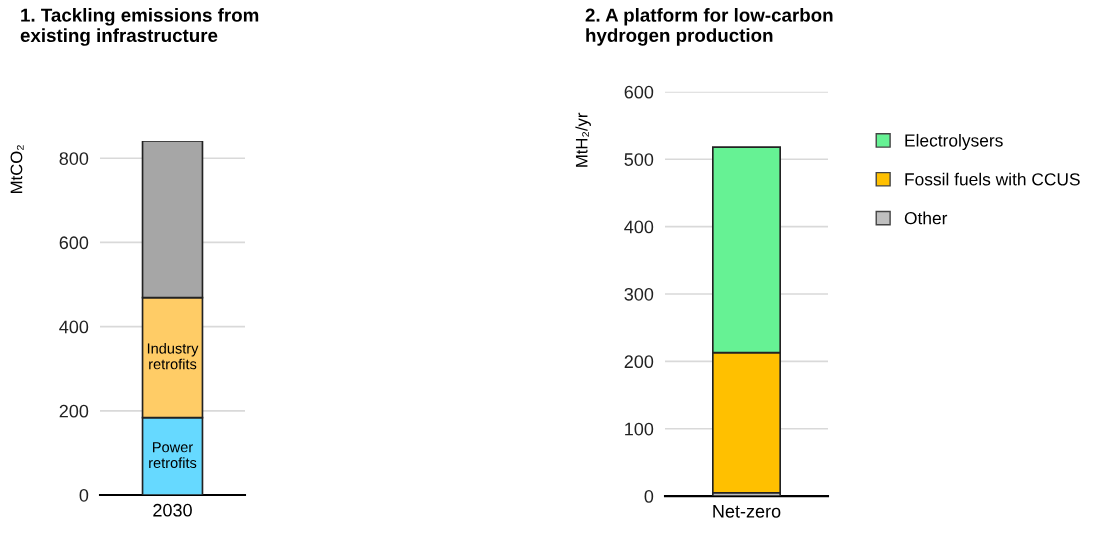  I want to click on series-label: Power retrofits, so click(173, 455).